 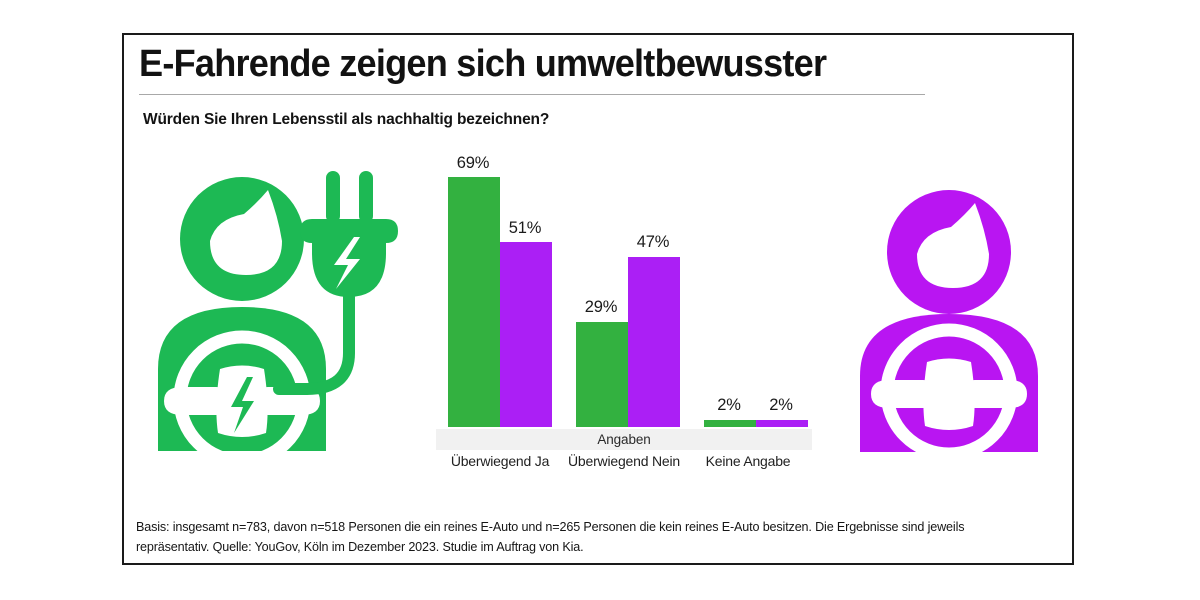 I want to click on bar-group-ueberwiegend-nein: 29% 47%, so click(x=628, y=291).